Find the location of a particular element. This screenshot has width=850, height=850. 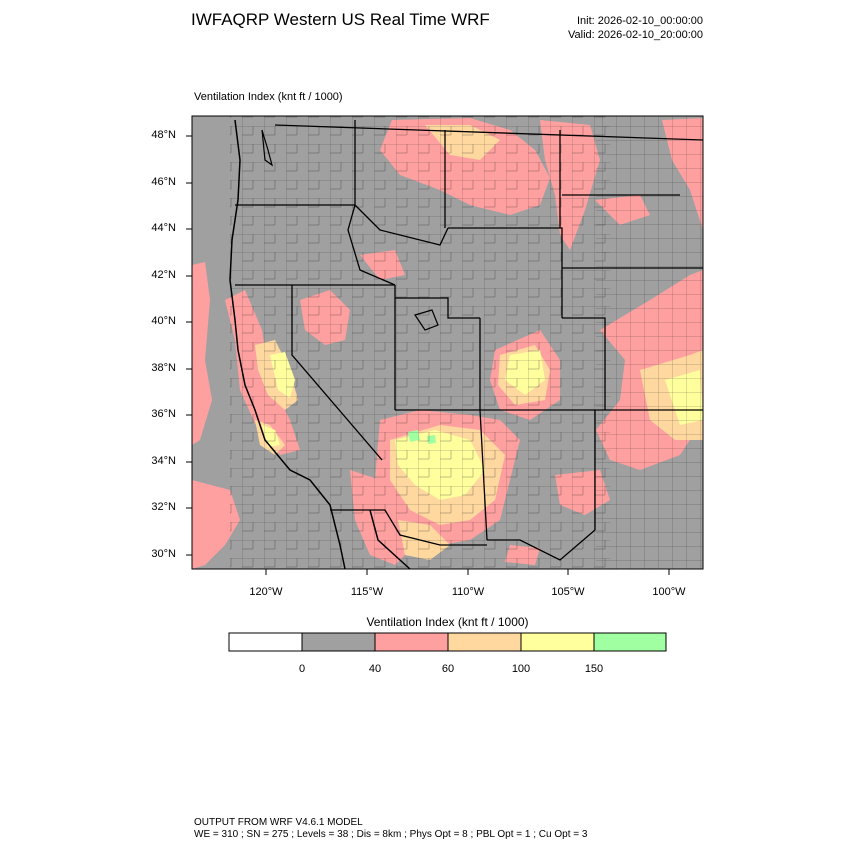

lat-label: 38°N is located at coordinates (163, 368).